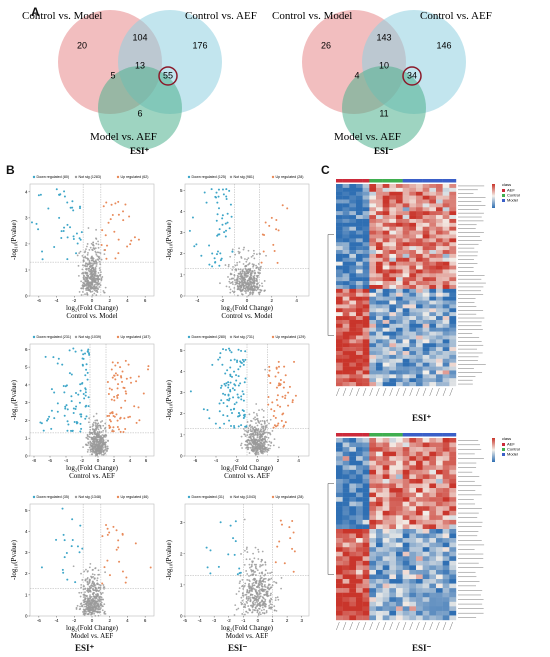 Image resolution: width=550 pixels, height=657 pixels. I want to click on x-tick-label: 4, so click(296, 300).